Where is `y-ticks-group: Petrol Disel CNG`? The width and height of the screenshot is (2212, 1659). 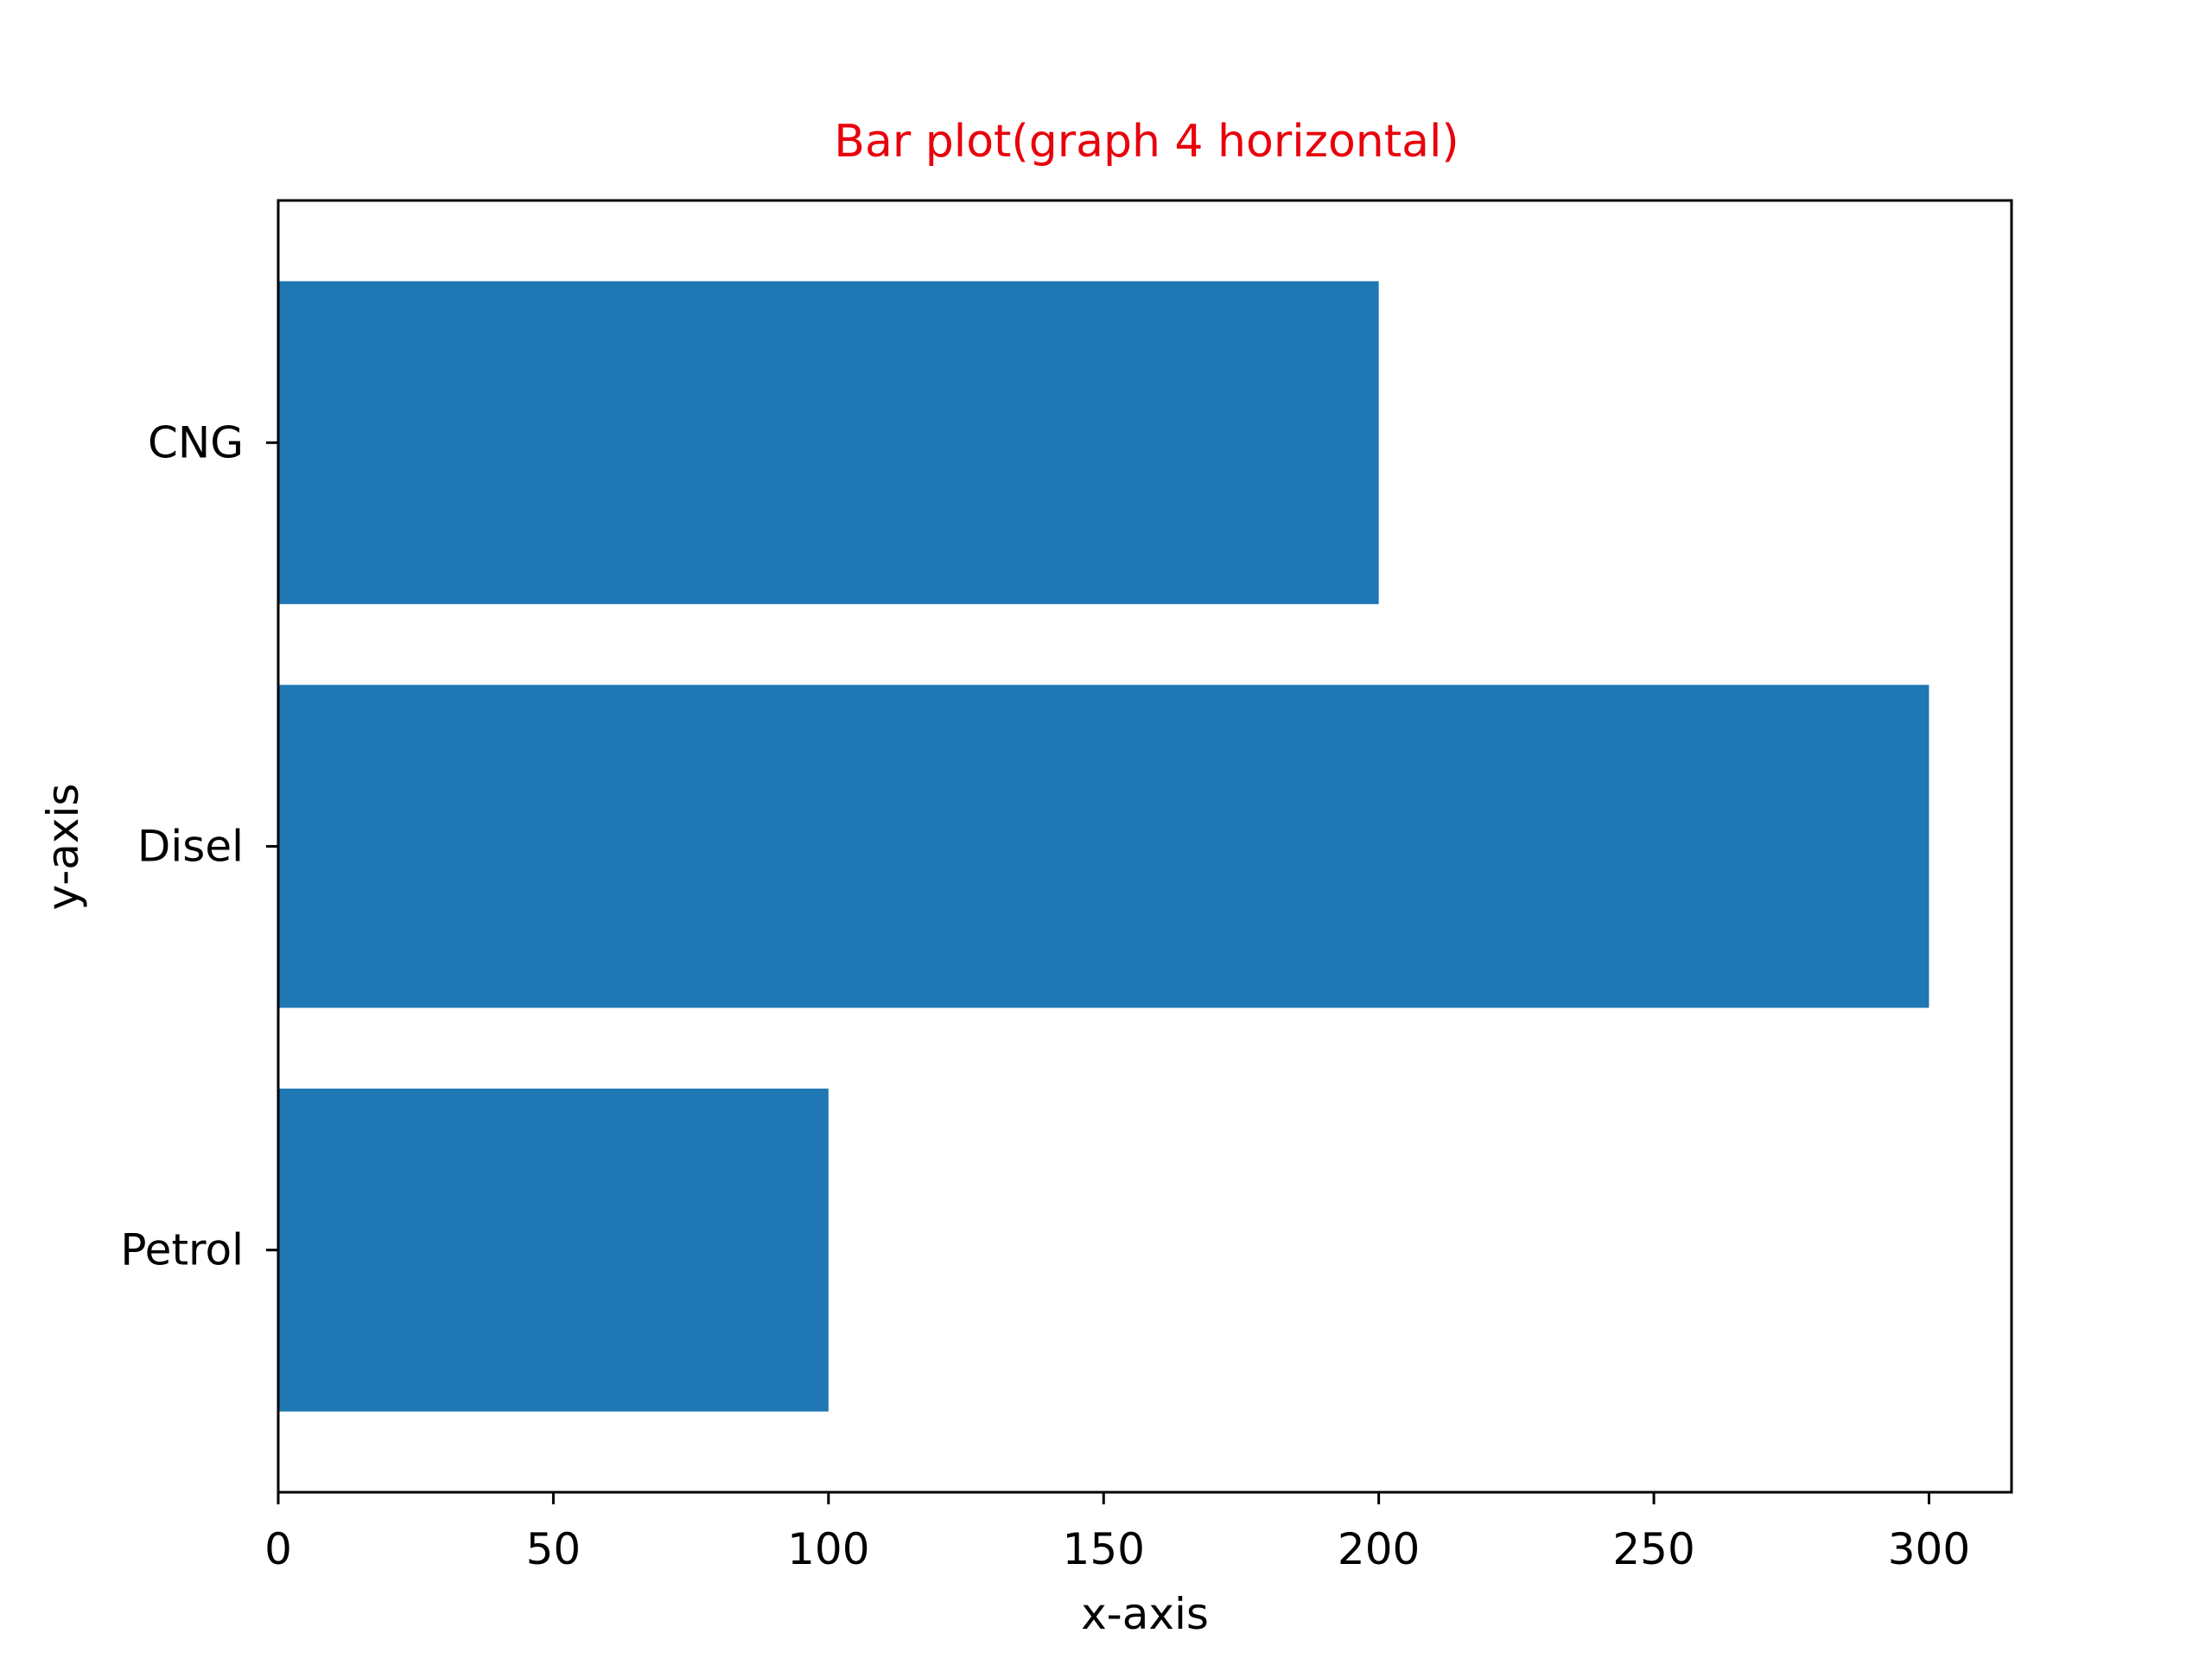
y-ticks-group: Petrol Disel CNG is located at coordinates (199, 846).